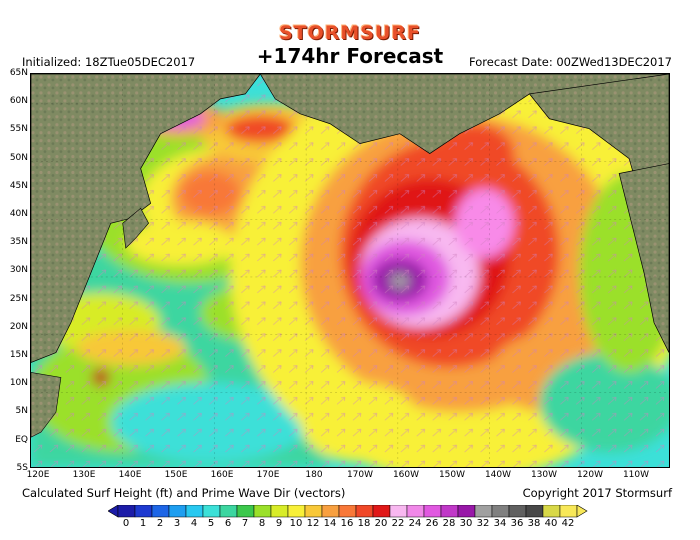 This screenshot has width=700, height=540. Describe the element at coordinates (143, 523) in the screenshot. I see `legend-value-label: 1` at that location.